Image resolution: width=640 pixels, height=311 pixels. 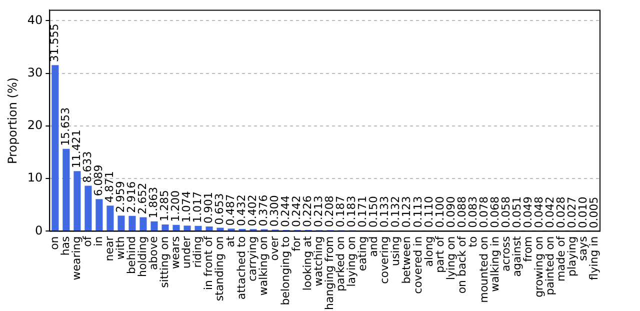 I want to click on x-tick-label: growing on, so click(x=539, y=267).